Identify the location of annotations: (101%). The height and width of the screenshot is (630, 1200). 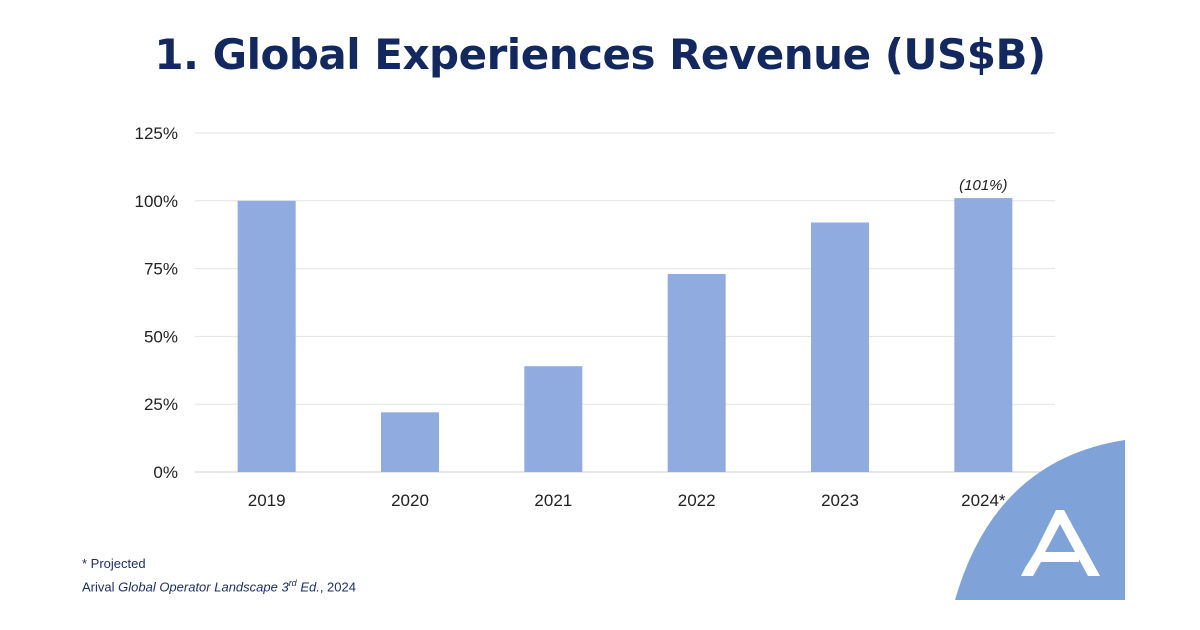
(983, 185).